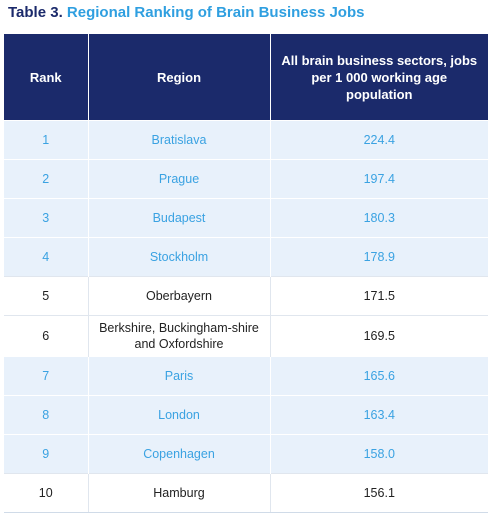  Describe the element at coordinates (46, 415) in the screenshot. I see `rank-cell: 8` at that location.